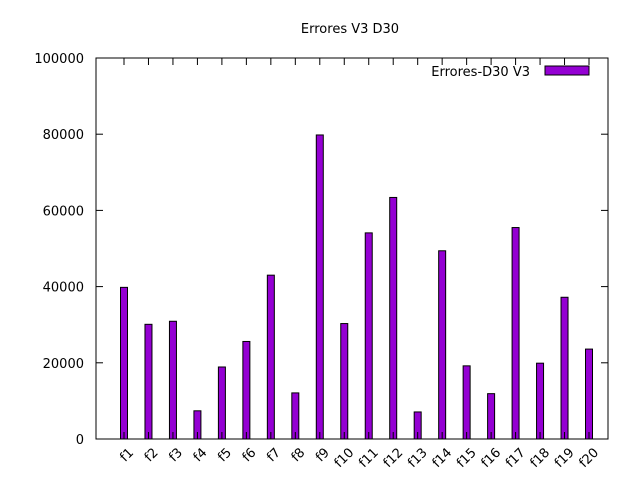 The height and width of the screenshot is (480, 640). What do you see at coordinates (515, 333) in the screenshot?
I see `bar-f17` at bounding box center [515, 333].